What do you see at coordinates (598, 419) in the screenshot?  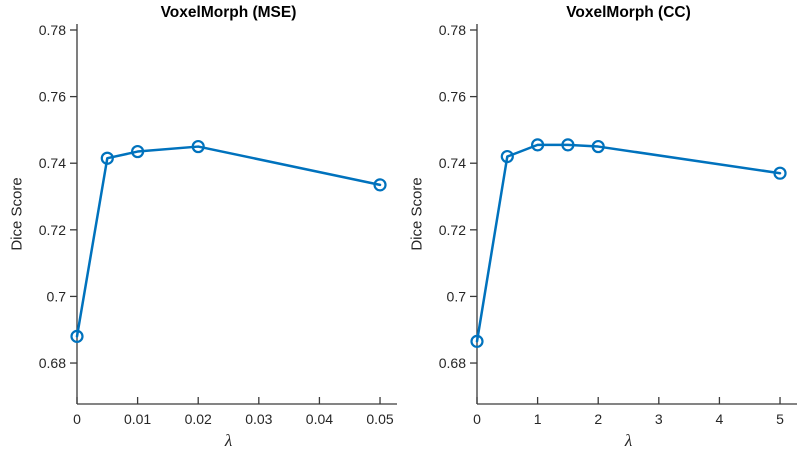 I see `x-tick-label: 2` at bounding box center [598, 419].